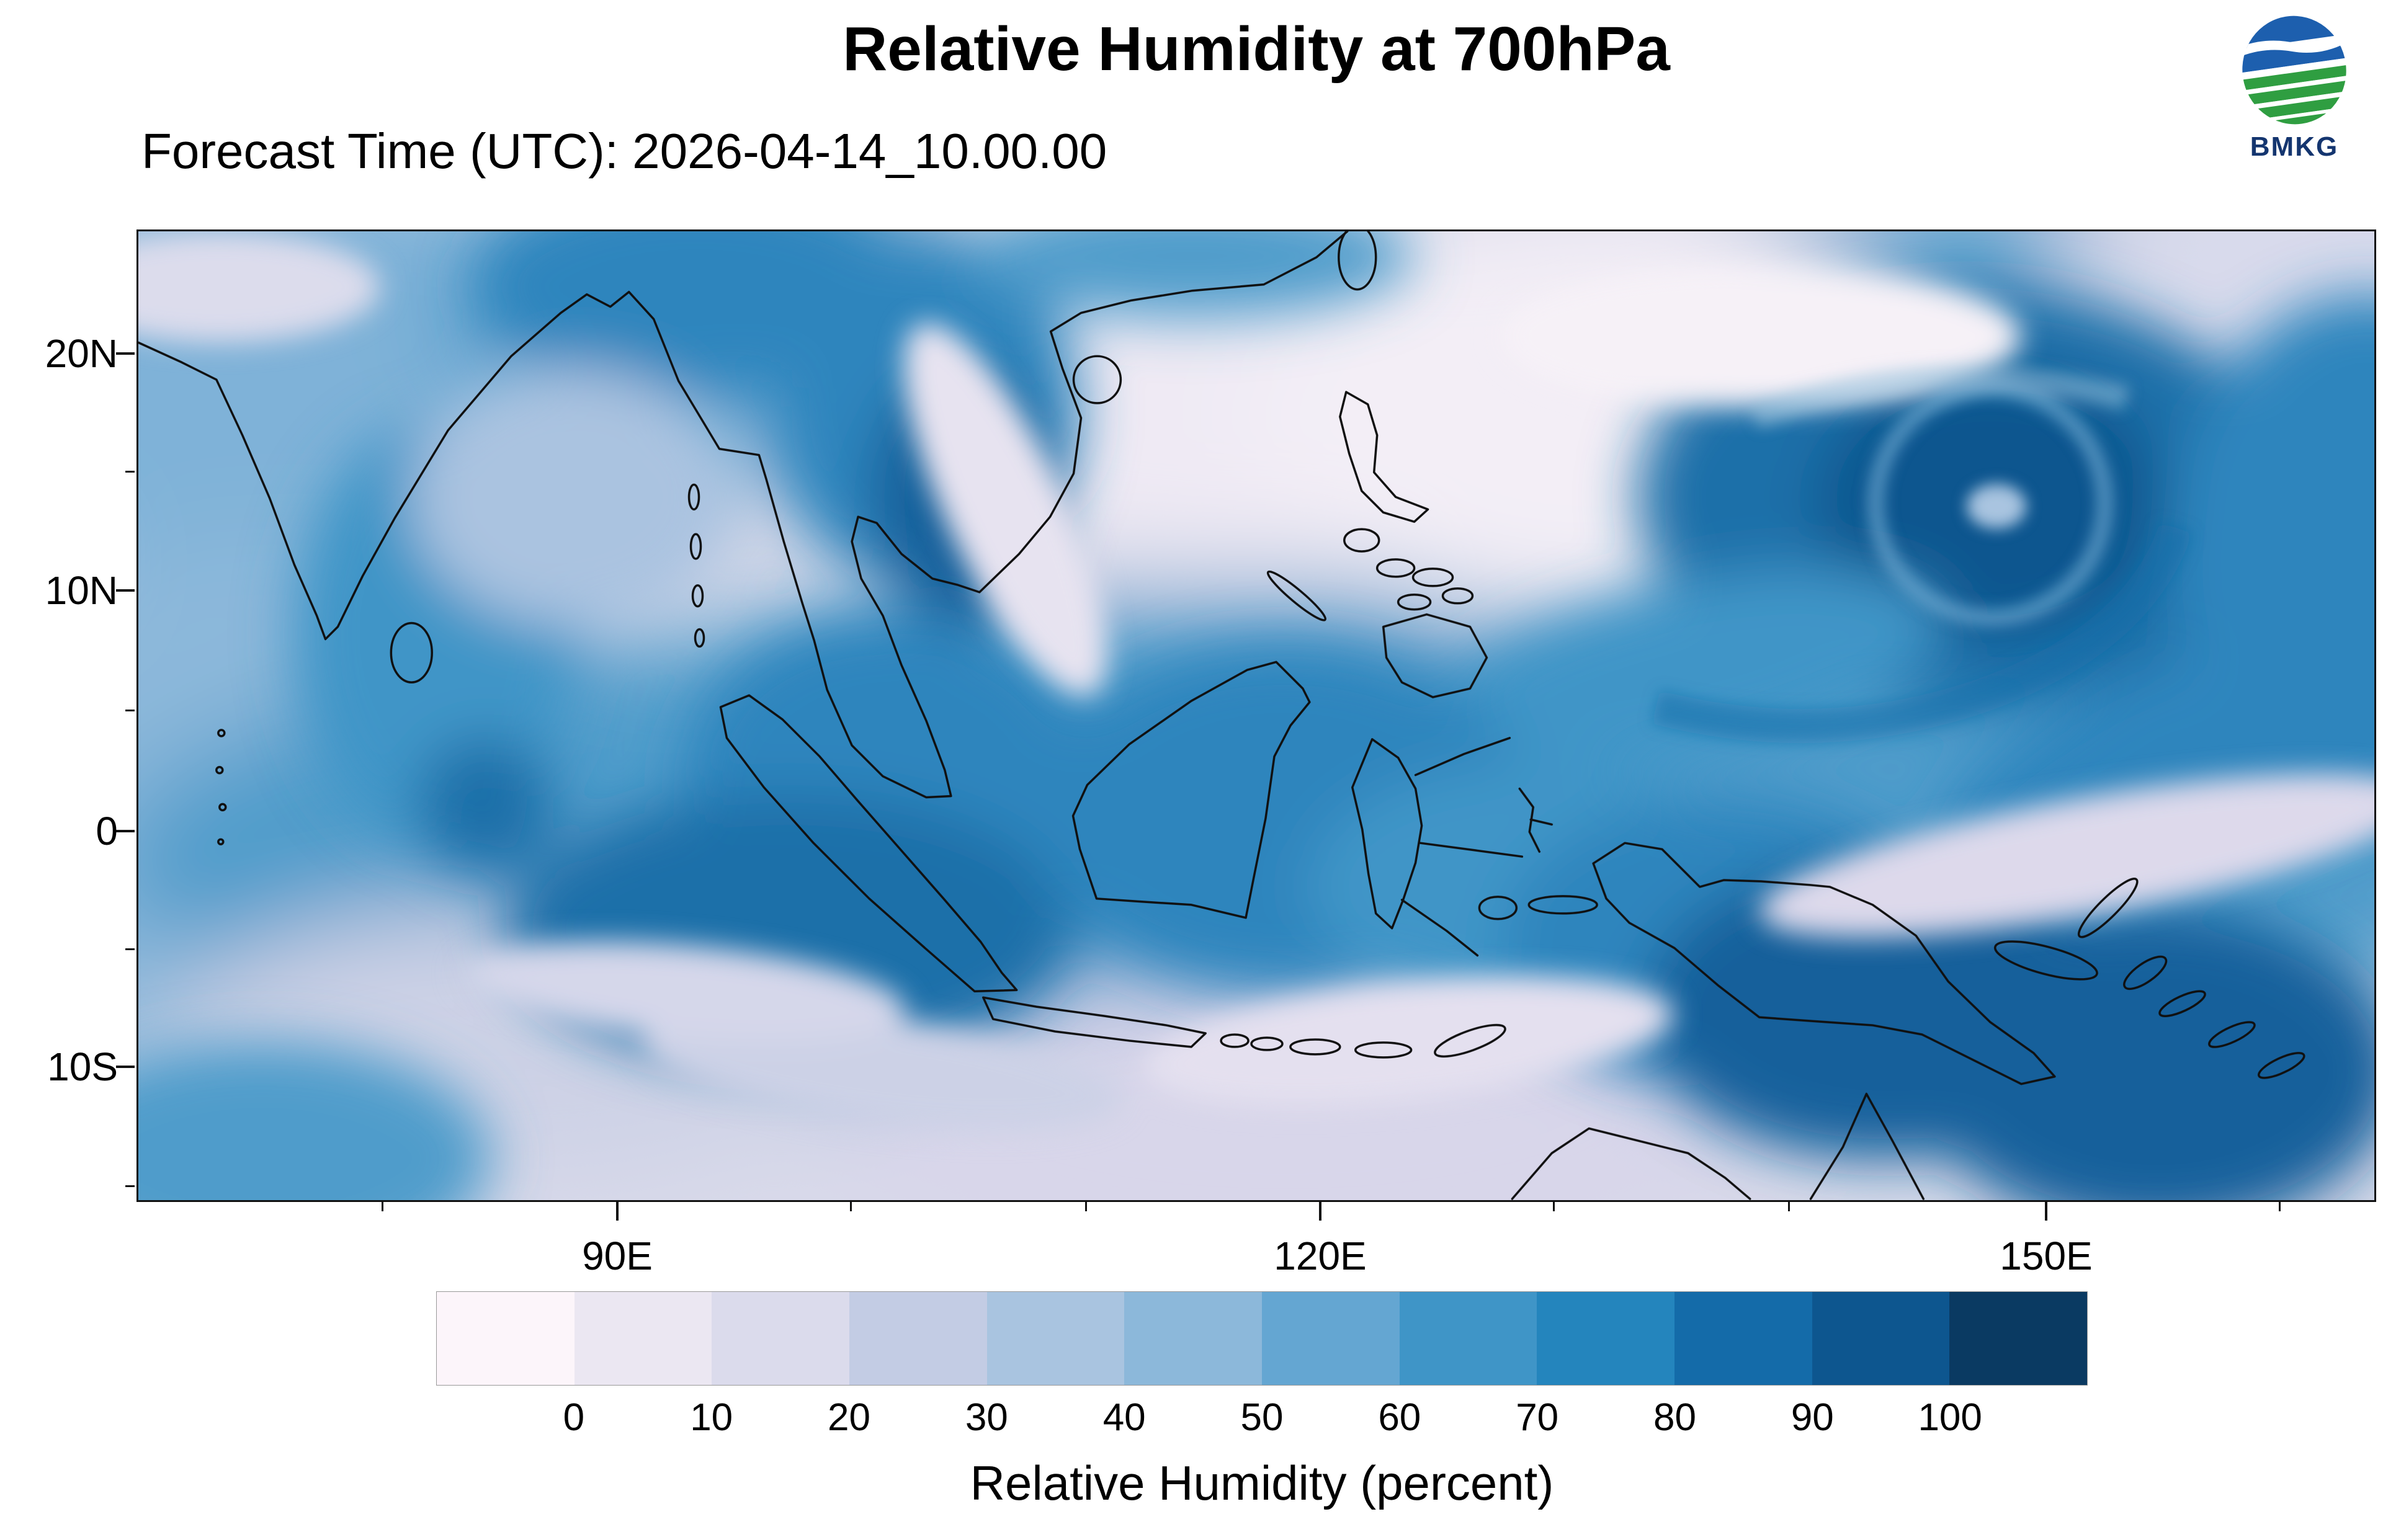 The width and height of the screenshot is (2383, 1540). I want to click on bmkg-logo-icon, so click(2294, 70).